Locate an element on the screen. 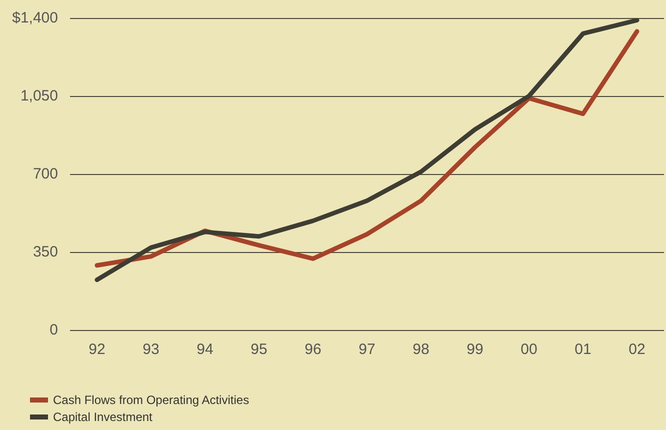 The height and width of the screenshot is (430, 666). y-tick-label: 1,050 is located at coordinates (39, 96).